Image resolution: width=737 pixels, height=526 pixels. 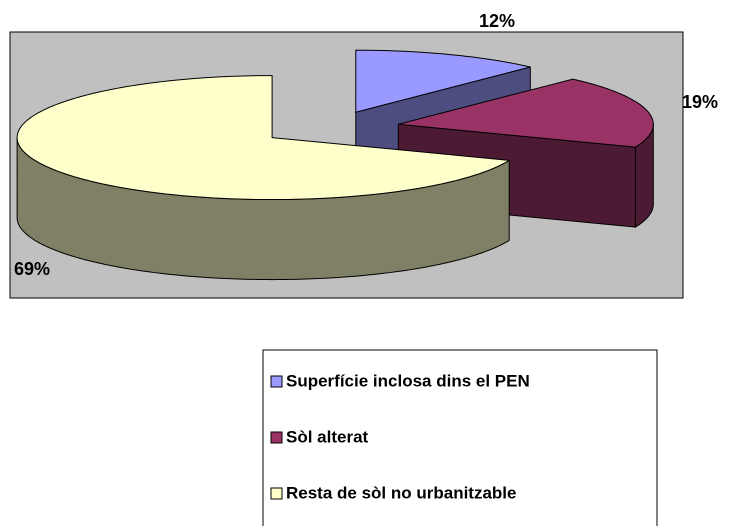 I want to click on data-label: 12%, so click(x=497, y=21).